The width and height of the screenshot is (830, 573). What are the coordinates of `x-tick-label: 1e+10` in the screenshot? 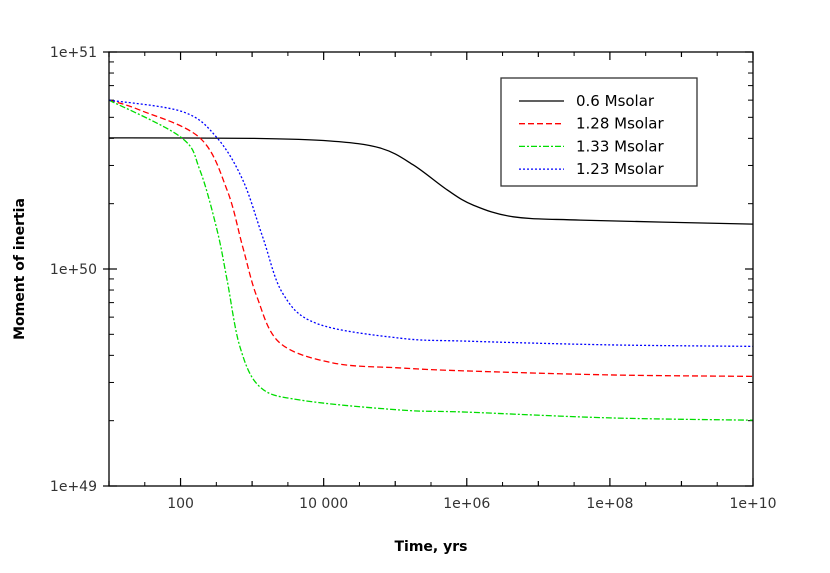 It's located at (752, 504).